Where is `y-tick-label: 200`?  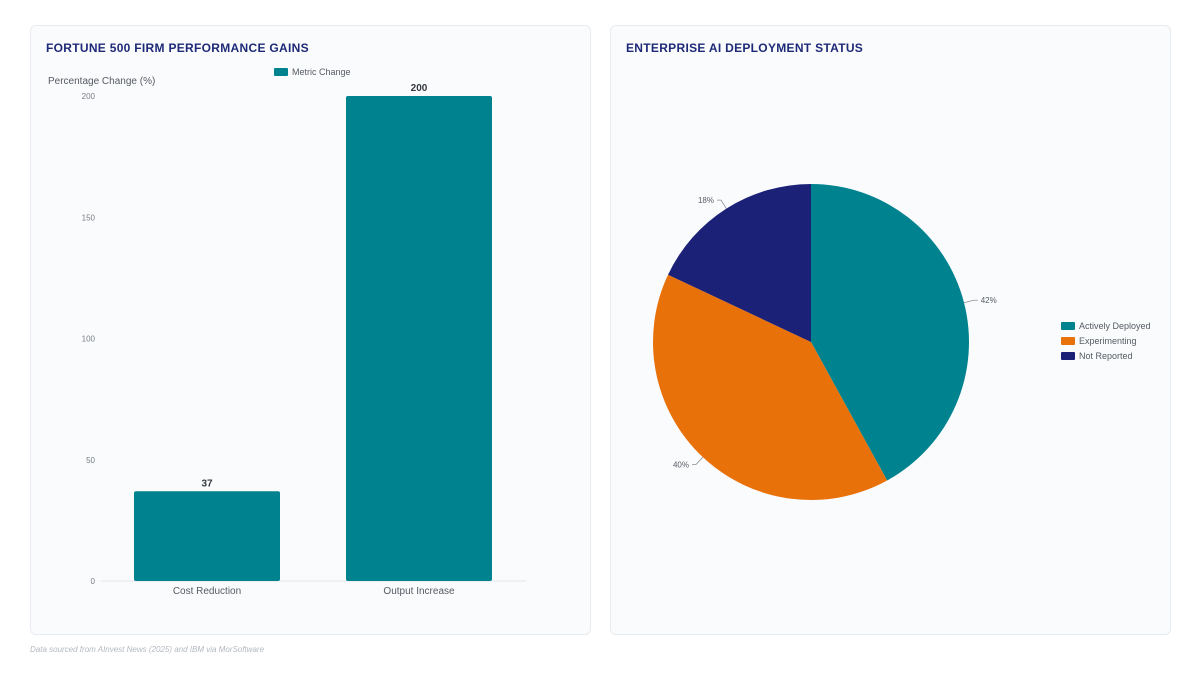 y-tick-label: 200 is located at coordinates (89, 96).